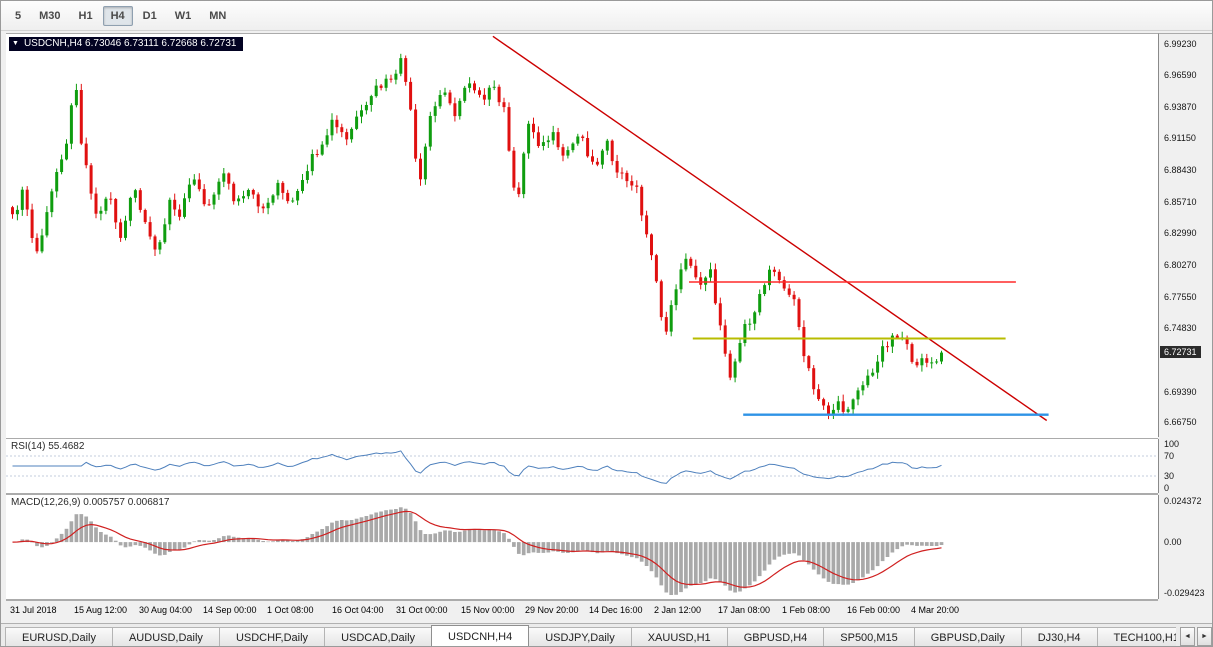 The image size is (1213, 647). What do you see at coordinates (1185, 466) in the screenshot?
I see `rsi-scale: 100 70 30 0` at bounding box center [1185, 466].